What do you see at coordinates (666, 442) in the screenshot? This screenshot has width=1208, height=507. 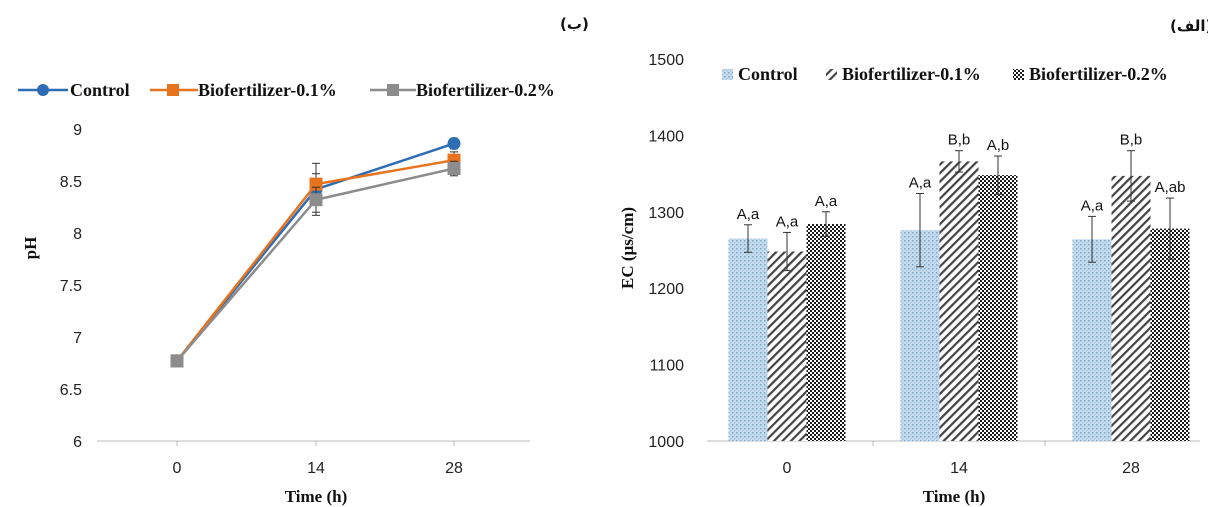 I see `bar-y-tick-label: 1000` at bounding box center [666, 442].